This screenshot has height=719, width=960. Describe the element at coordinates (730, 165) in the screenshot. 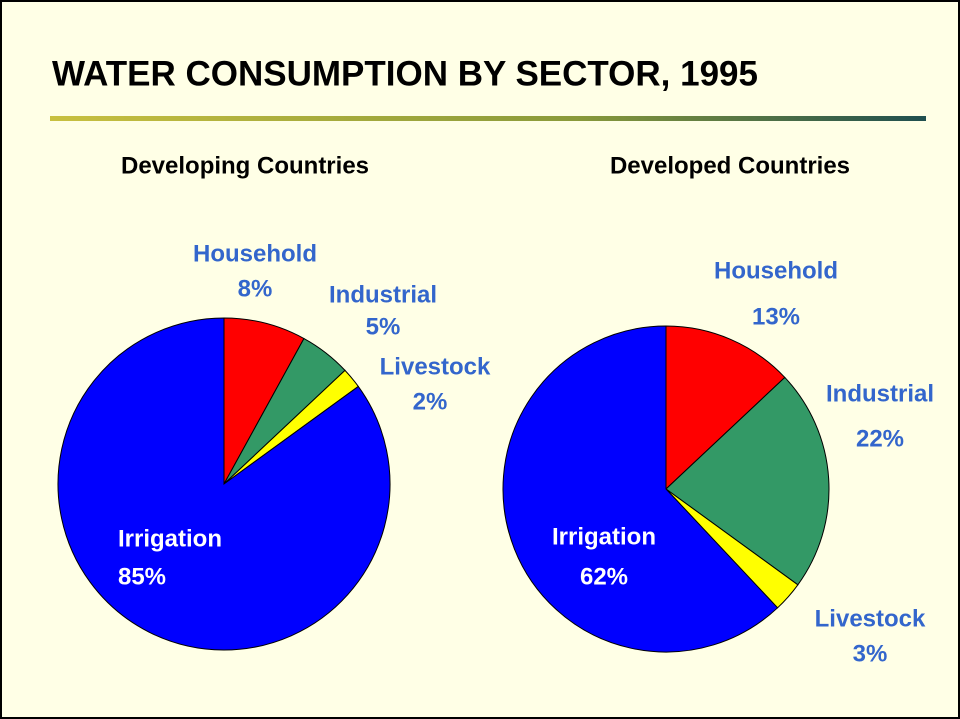

I see `pie-title: Developed Countries` at that location.